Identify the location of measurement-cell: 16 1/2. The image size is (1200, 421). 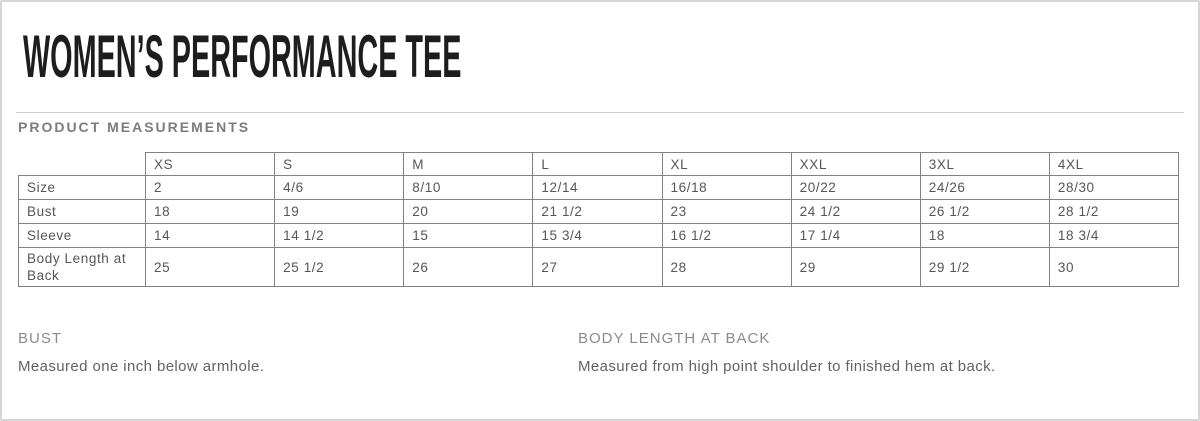
(726, 235).